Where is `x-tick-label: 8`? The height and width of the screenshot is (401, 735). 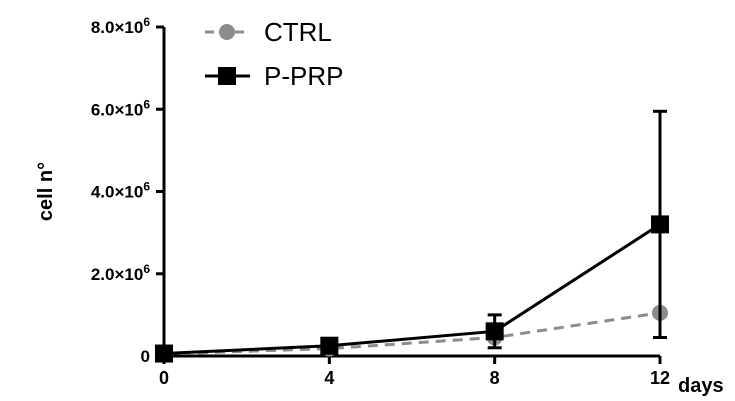
x-tick-label: 8 is located at coordinates (495, 378).